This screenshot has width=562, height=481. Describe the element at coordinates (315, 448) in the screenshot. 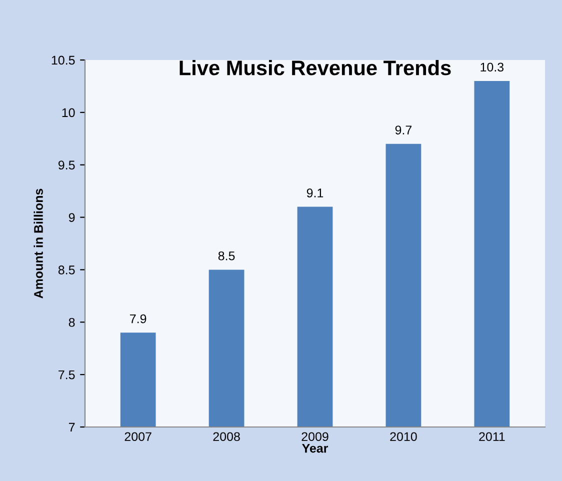

I see `x-axis-title: Year` at that location.